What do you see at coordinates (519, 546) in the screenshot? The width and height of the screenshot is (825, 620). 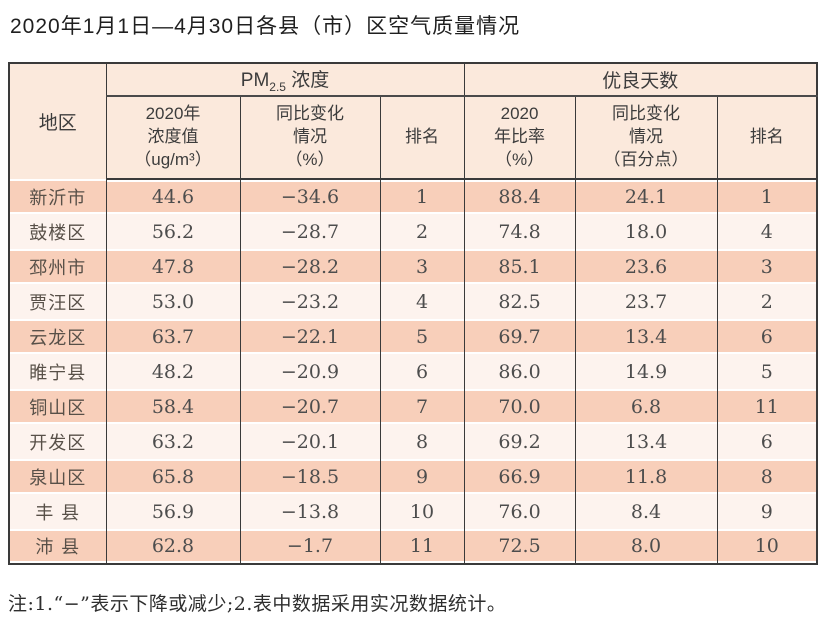 I see `days-rate-cell: 72.5` at bounding box center [519, 546].